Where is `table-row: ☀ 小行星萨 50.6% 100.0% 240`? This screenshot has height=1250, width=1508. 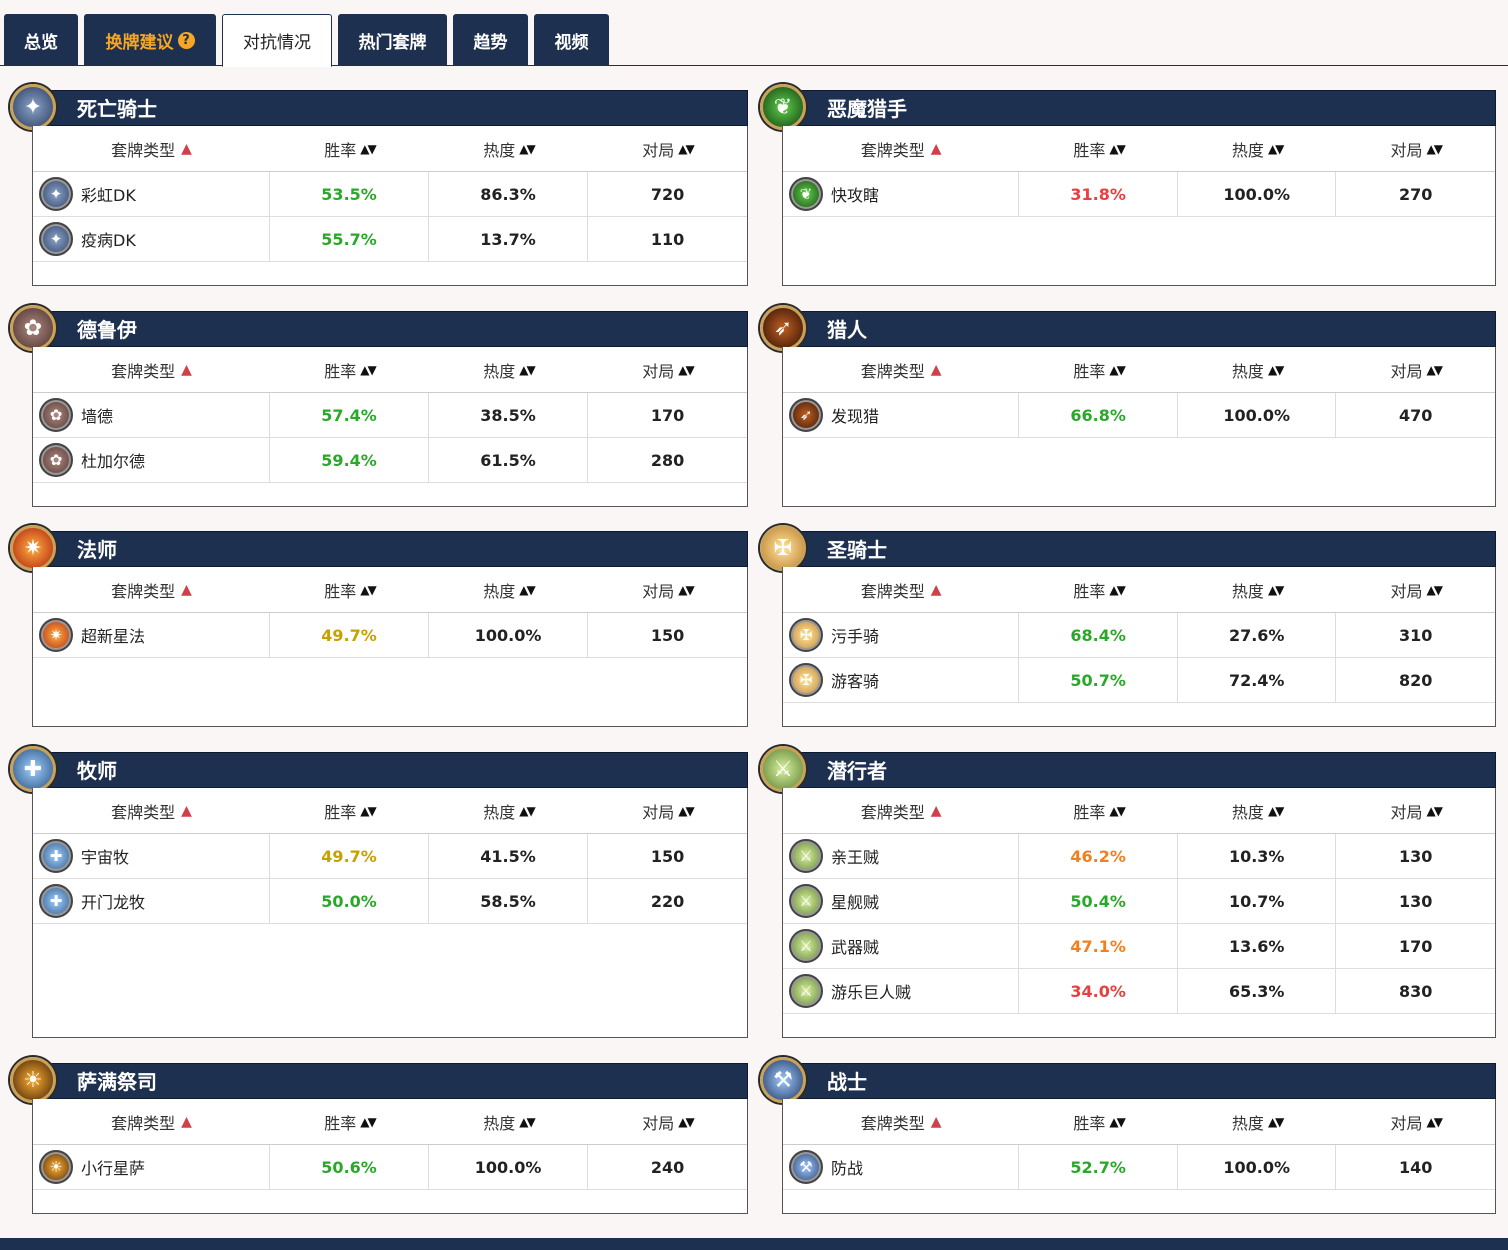
table-row: ☀ 小行星萨 50.6% 100.0% 240 is located at coordinates (390, 1167).